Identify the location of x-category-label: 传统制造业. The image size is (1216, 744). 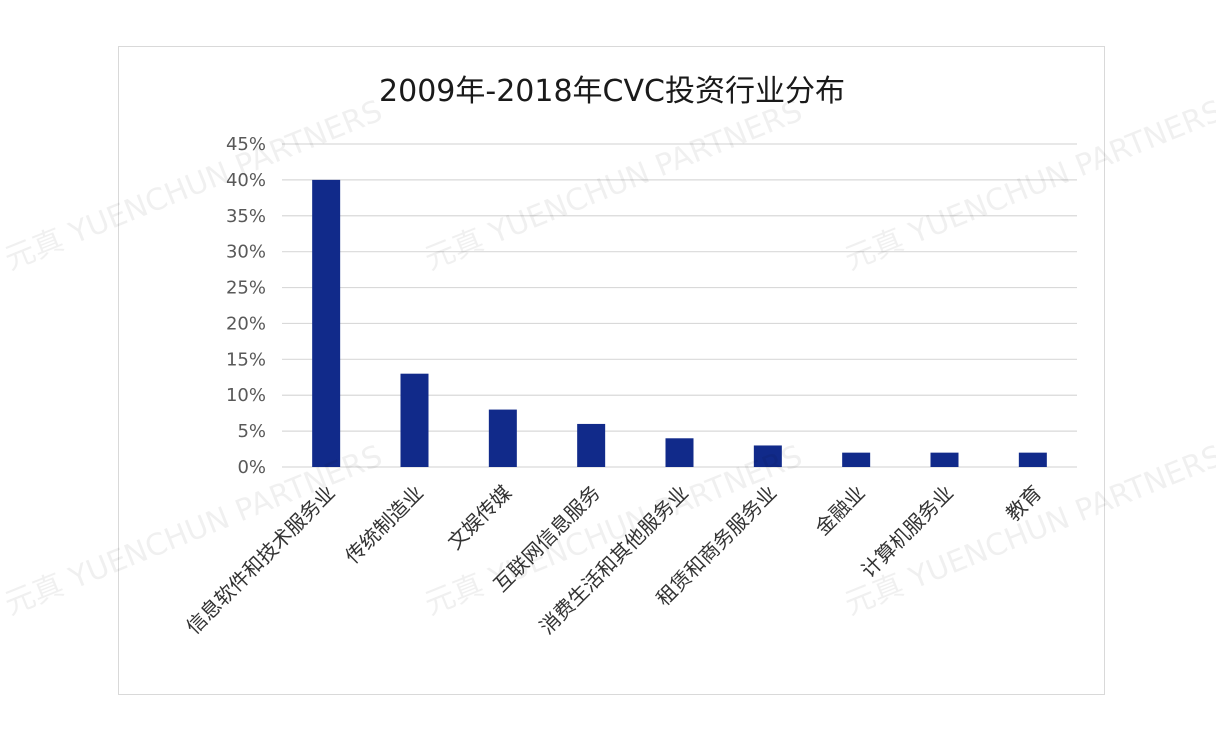
(384, 525).